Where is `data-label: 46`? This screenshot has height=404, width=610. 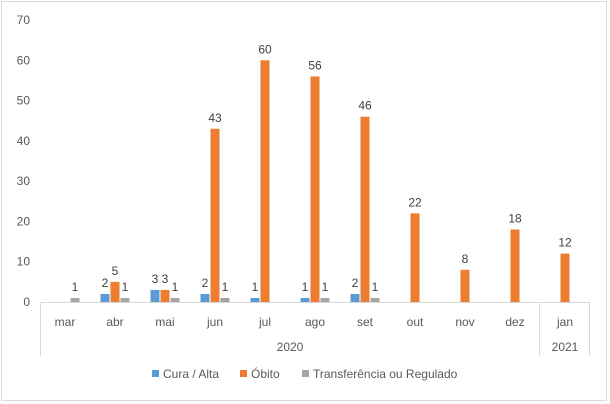
data-label: 46 is located at coordinates (365, 106).